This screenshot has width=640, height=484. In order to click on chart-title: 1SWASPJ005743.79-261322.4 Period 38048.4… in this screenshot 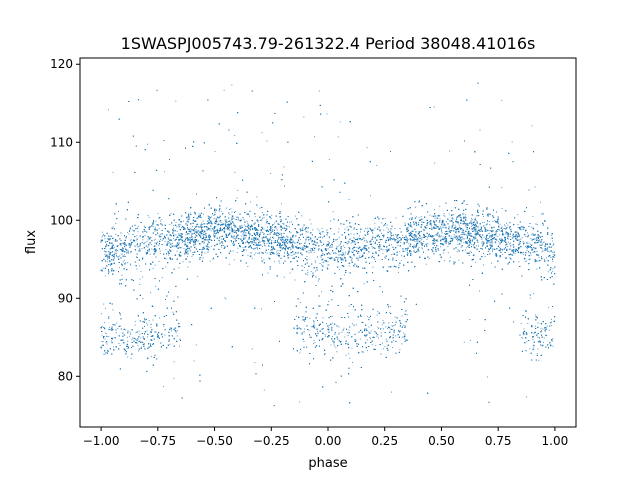, I will do `click(328, 43)`.